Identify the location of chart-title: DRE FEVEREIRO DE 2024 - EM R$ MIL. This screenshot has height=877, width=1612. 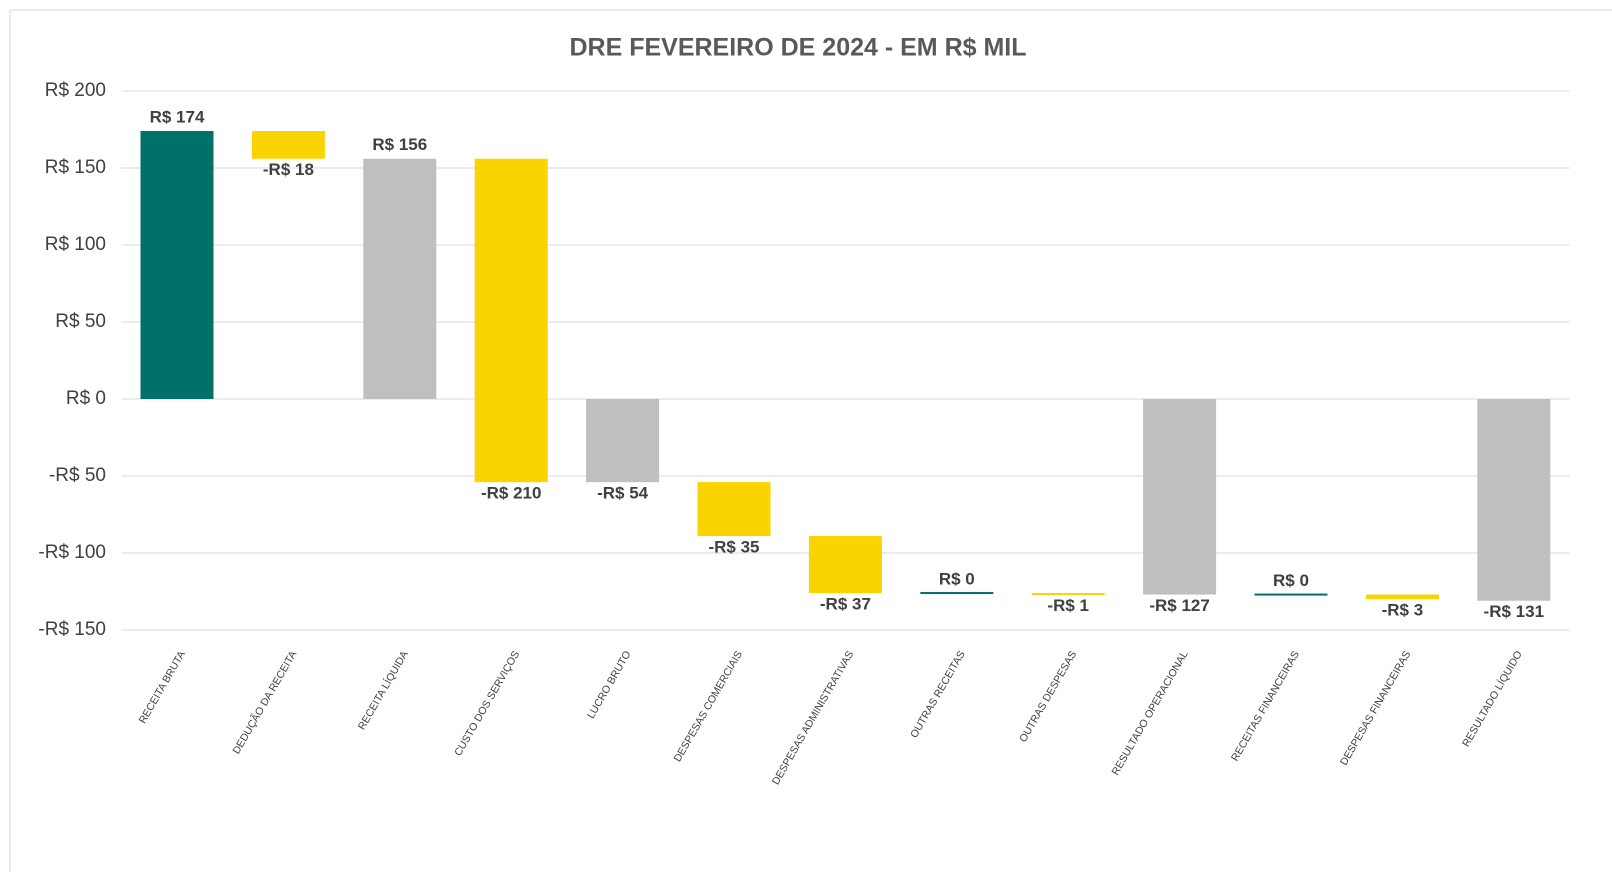
(797, 48).